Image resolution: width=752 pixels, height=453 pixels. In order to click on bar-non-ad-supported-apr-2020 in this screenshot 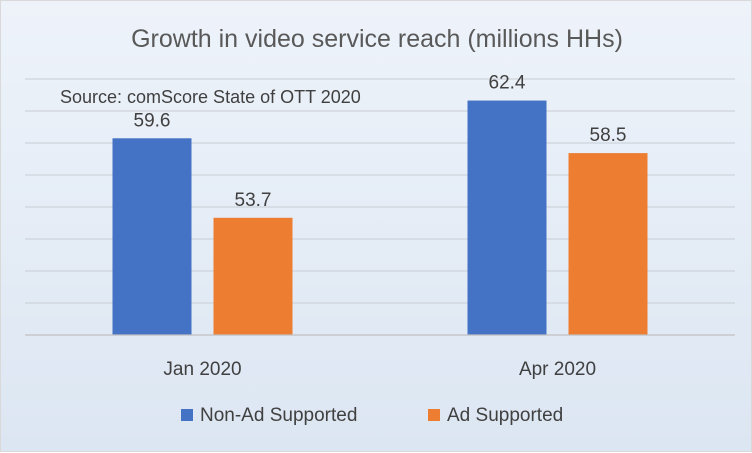, I will do `click(507, 217)`.